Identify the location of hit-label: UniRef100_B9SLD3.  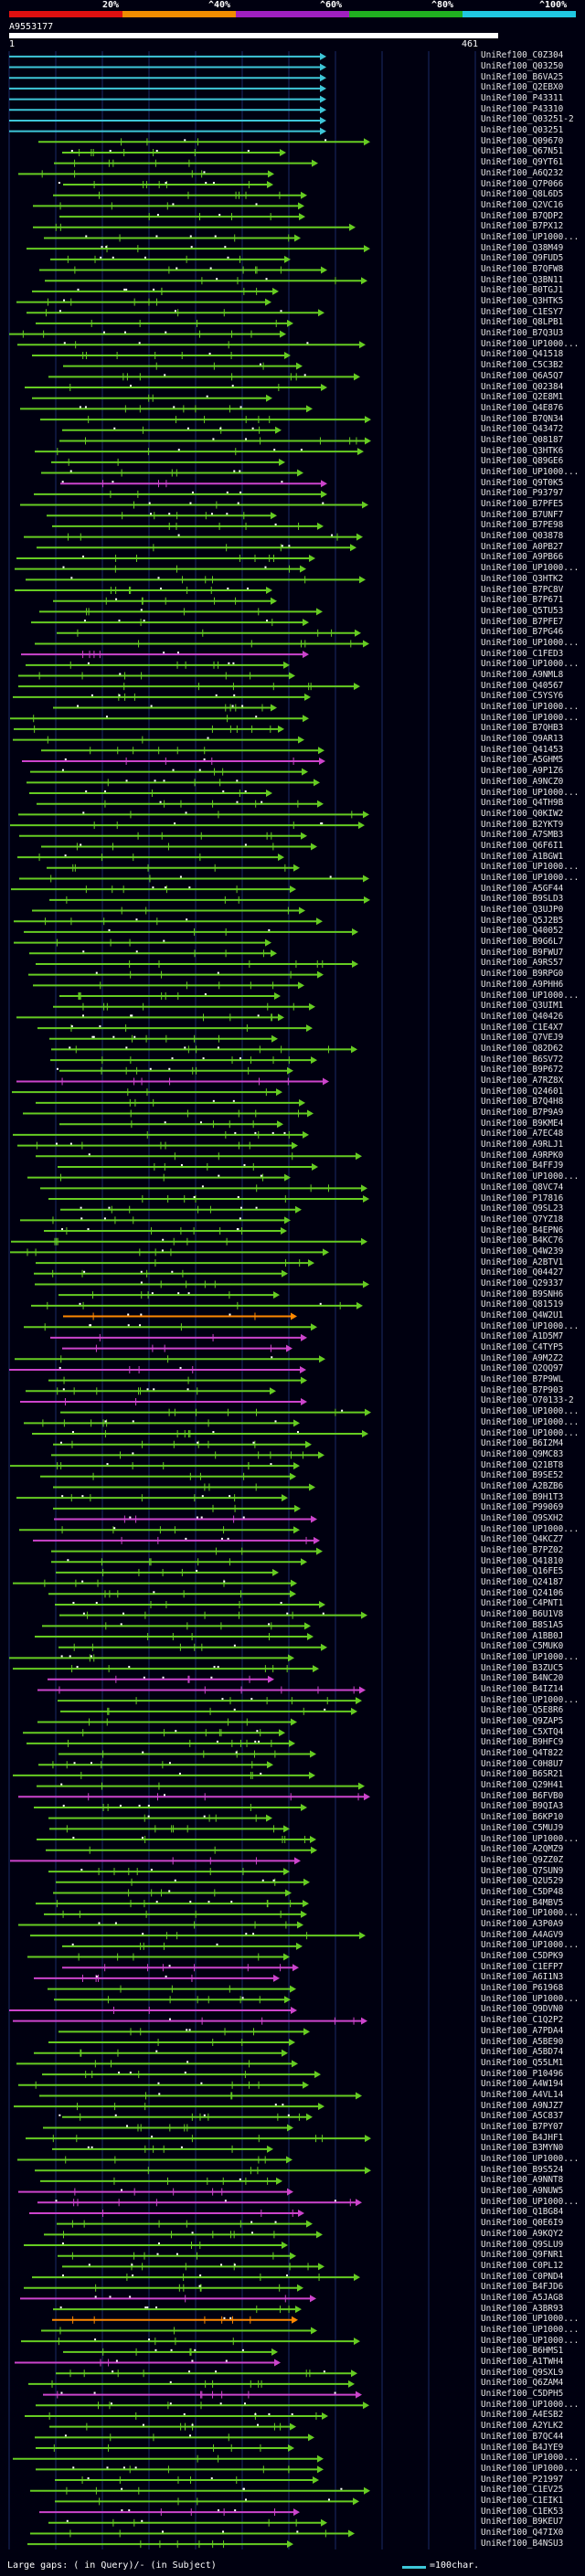
(522, 899).